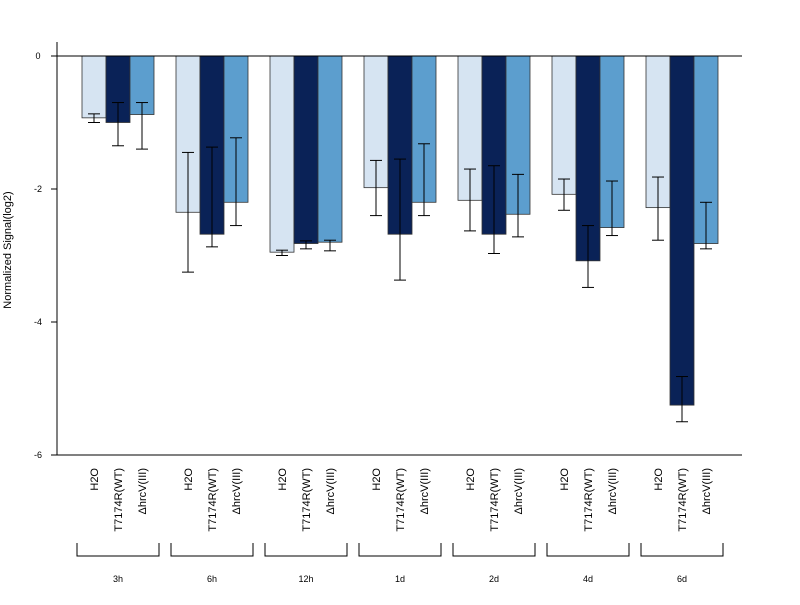 The image size is (800, 605). Describe the element at coordinates (400, 579) in the screenshot. I see `group-label: 1d` at that location.